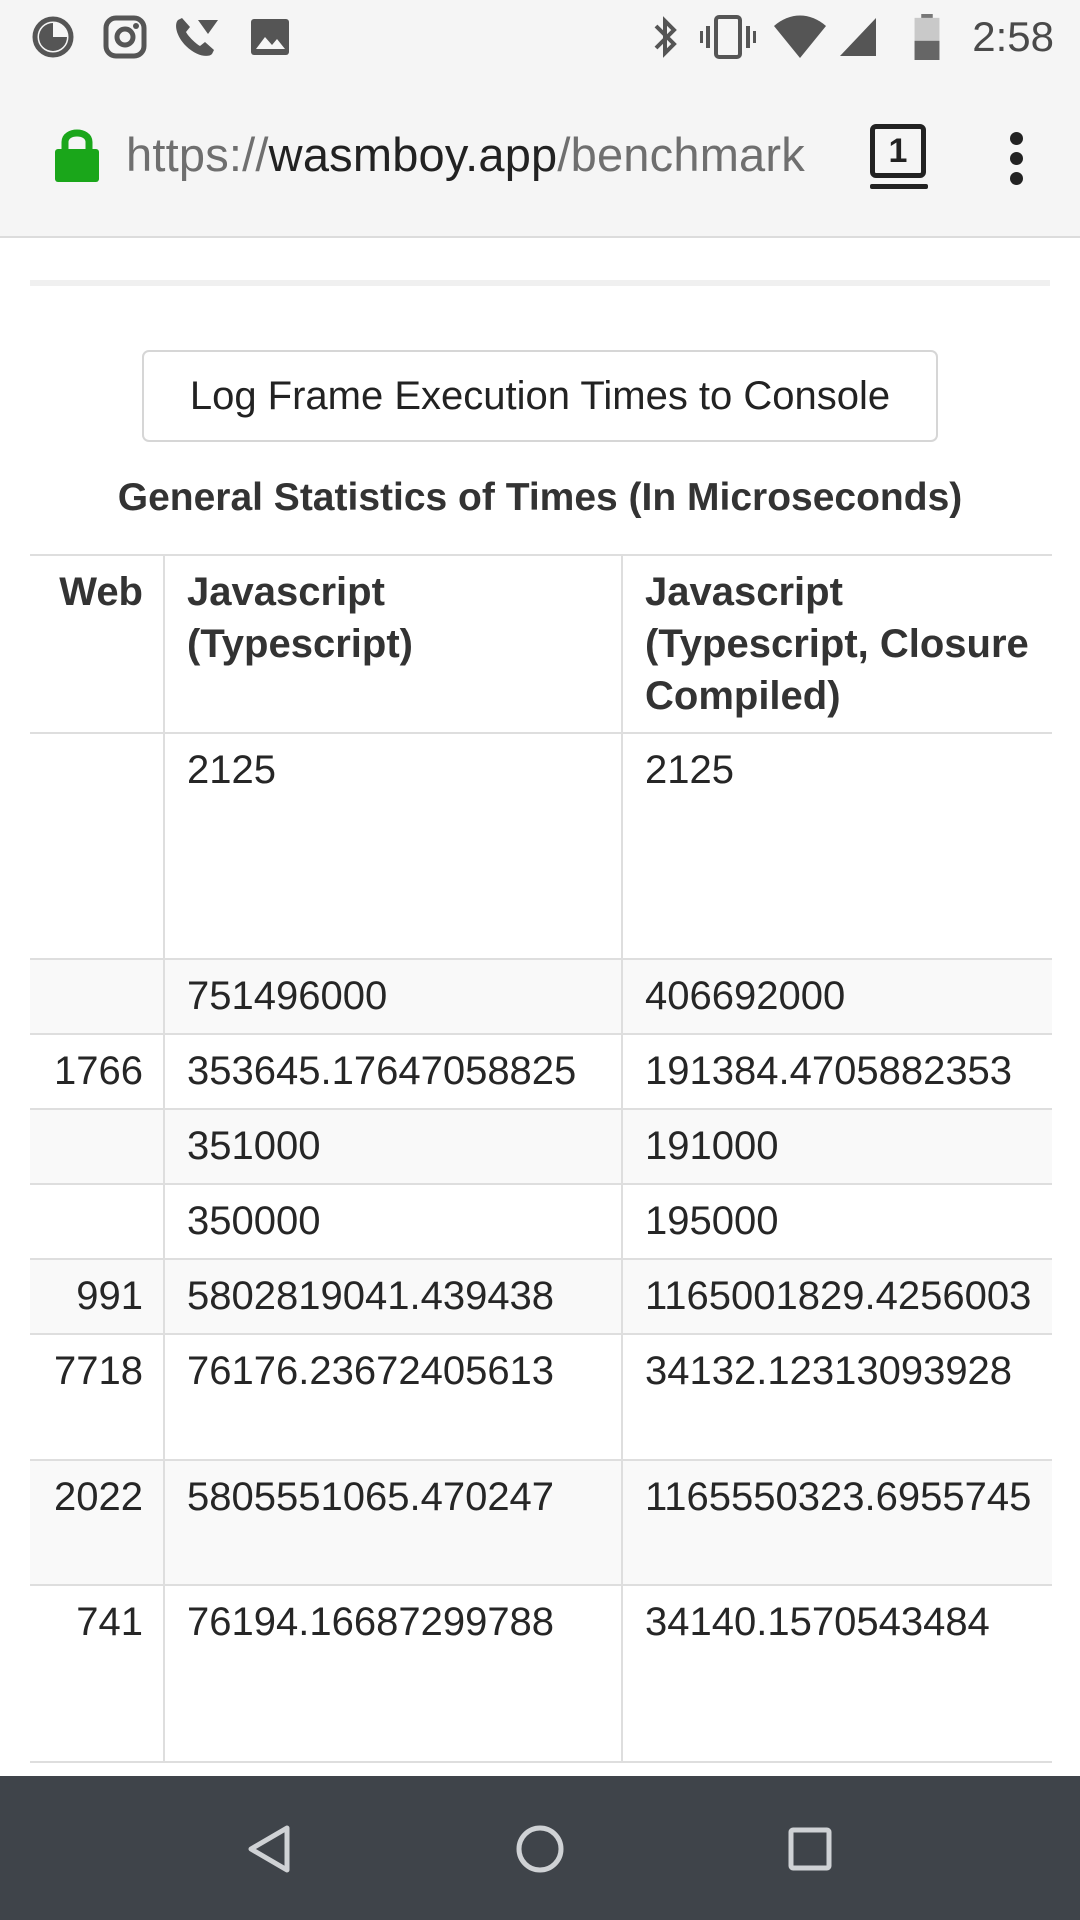 This screenshot has width=1080, height=1920. I want to click on table-cell: 2022, so click(97, 1522).